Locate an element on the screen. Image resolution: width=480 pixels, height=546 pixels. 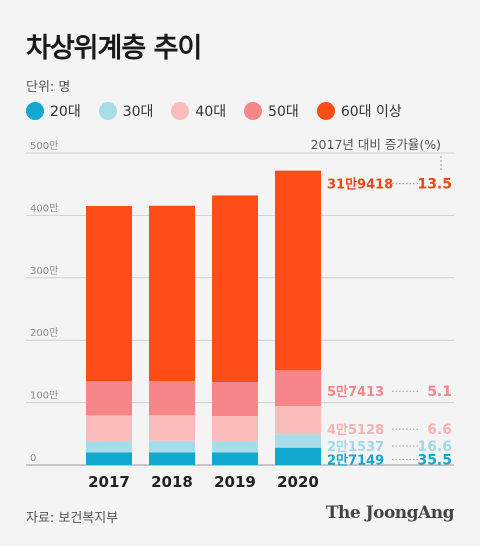
legend-item-60s-plus: 60대 이상 is located at coordinates (359, 111).